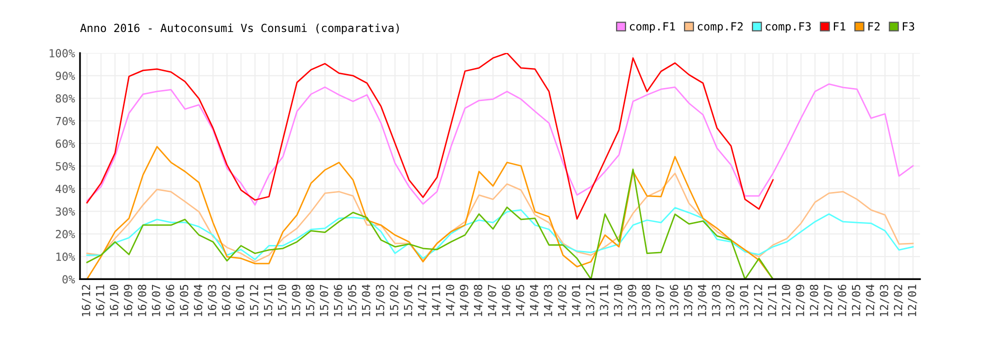  Describe the element at coordinates (840, 26) in the screenshot. I see `legend-label: F1` at that location.